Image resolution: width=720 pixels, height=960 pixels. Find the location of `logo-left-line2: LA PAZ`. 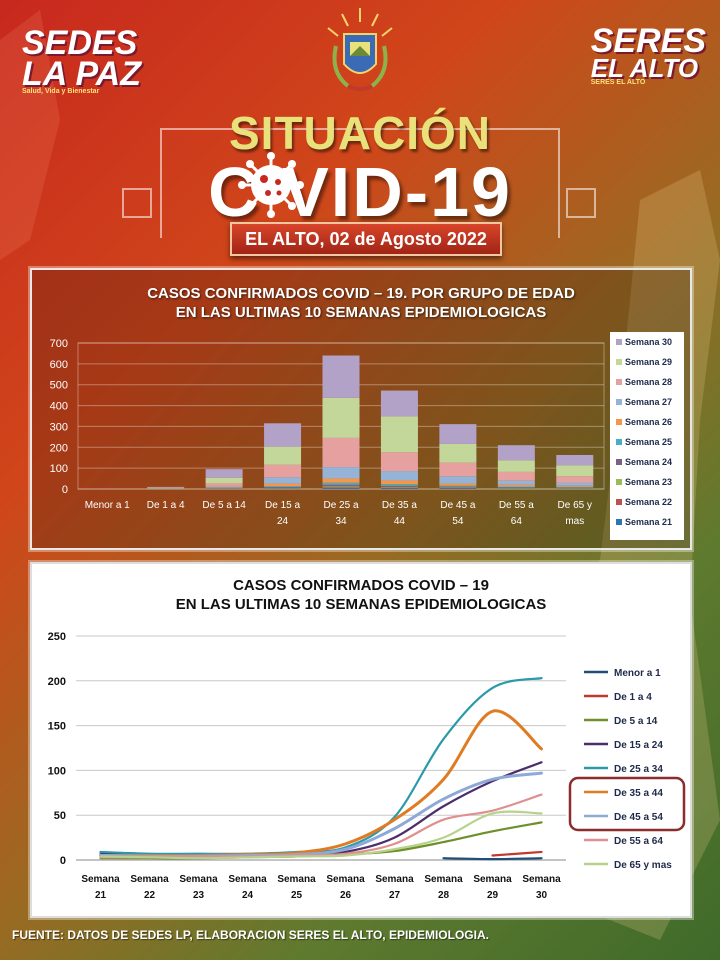

logo-left-line2: LA PAZ is located at coordinates (81, 73).